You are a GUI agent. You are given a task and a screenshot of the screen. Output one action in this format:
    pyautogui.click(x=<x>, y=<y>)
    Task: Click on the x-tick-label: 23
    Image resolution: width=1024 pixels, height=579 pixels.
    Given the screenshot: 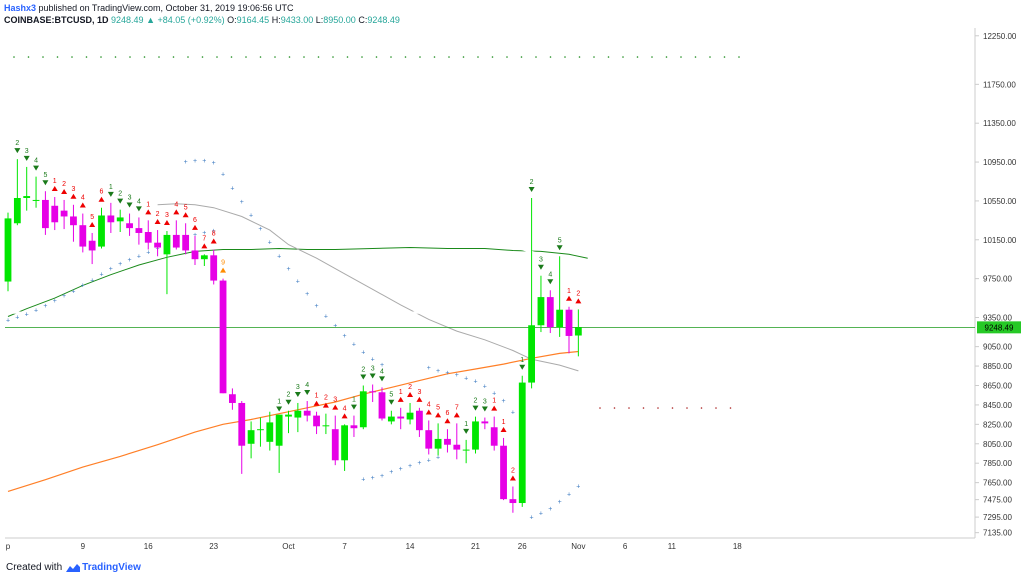 What is the action you would take?
    pyautogui.click(x=213, y=546)
    